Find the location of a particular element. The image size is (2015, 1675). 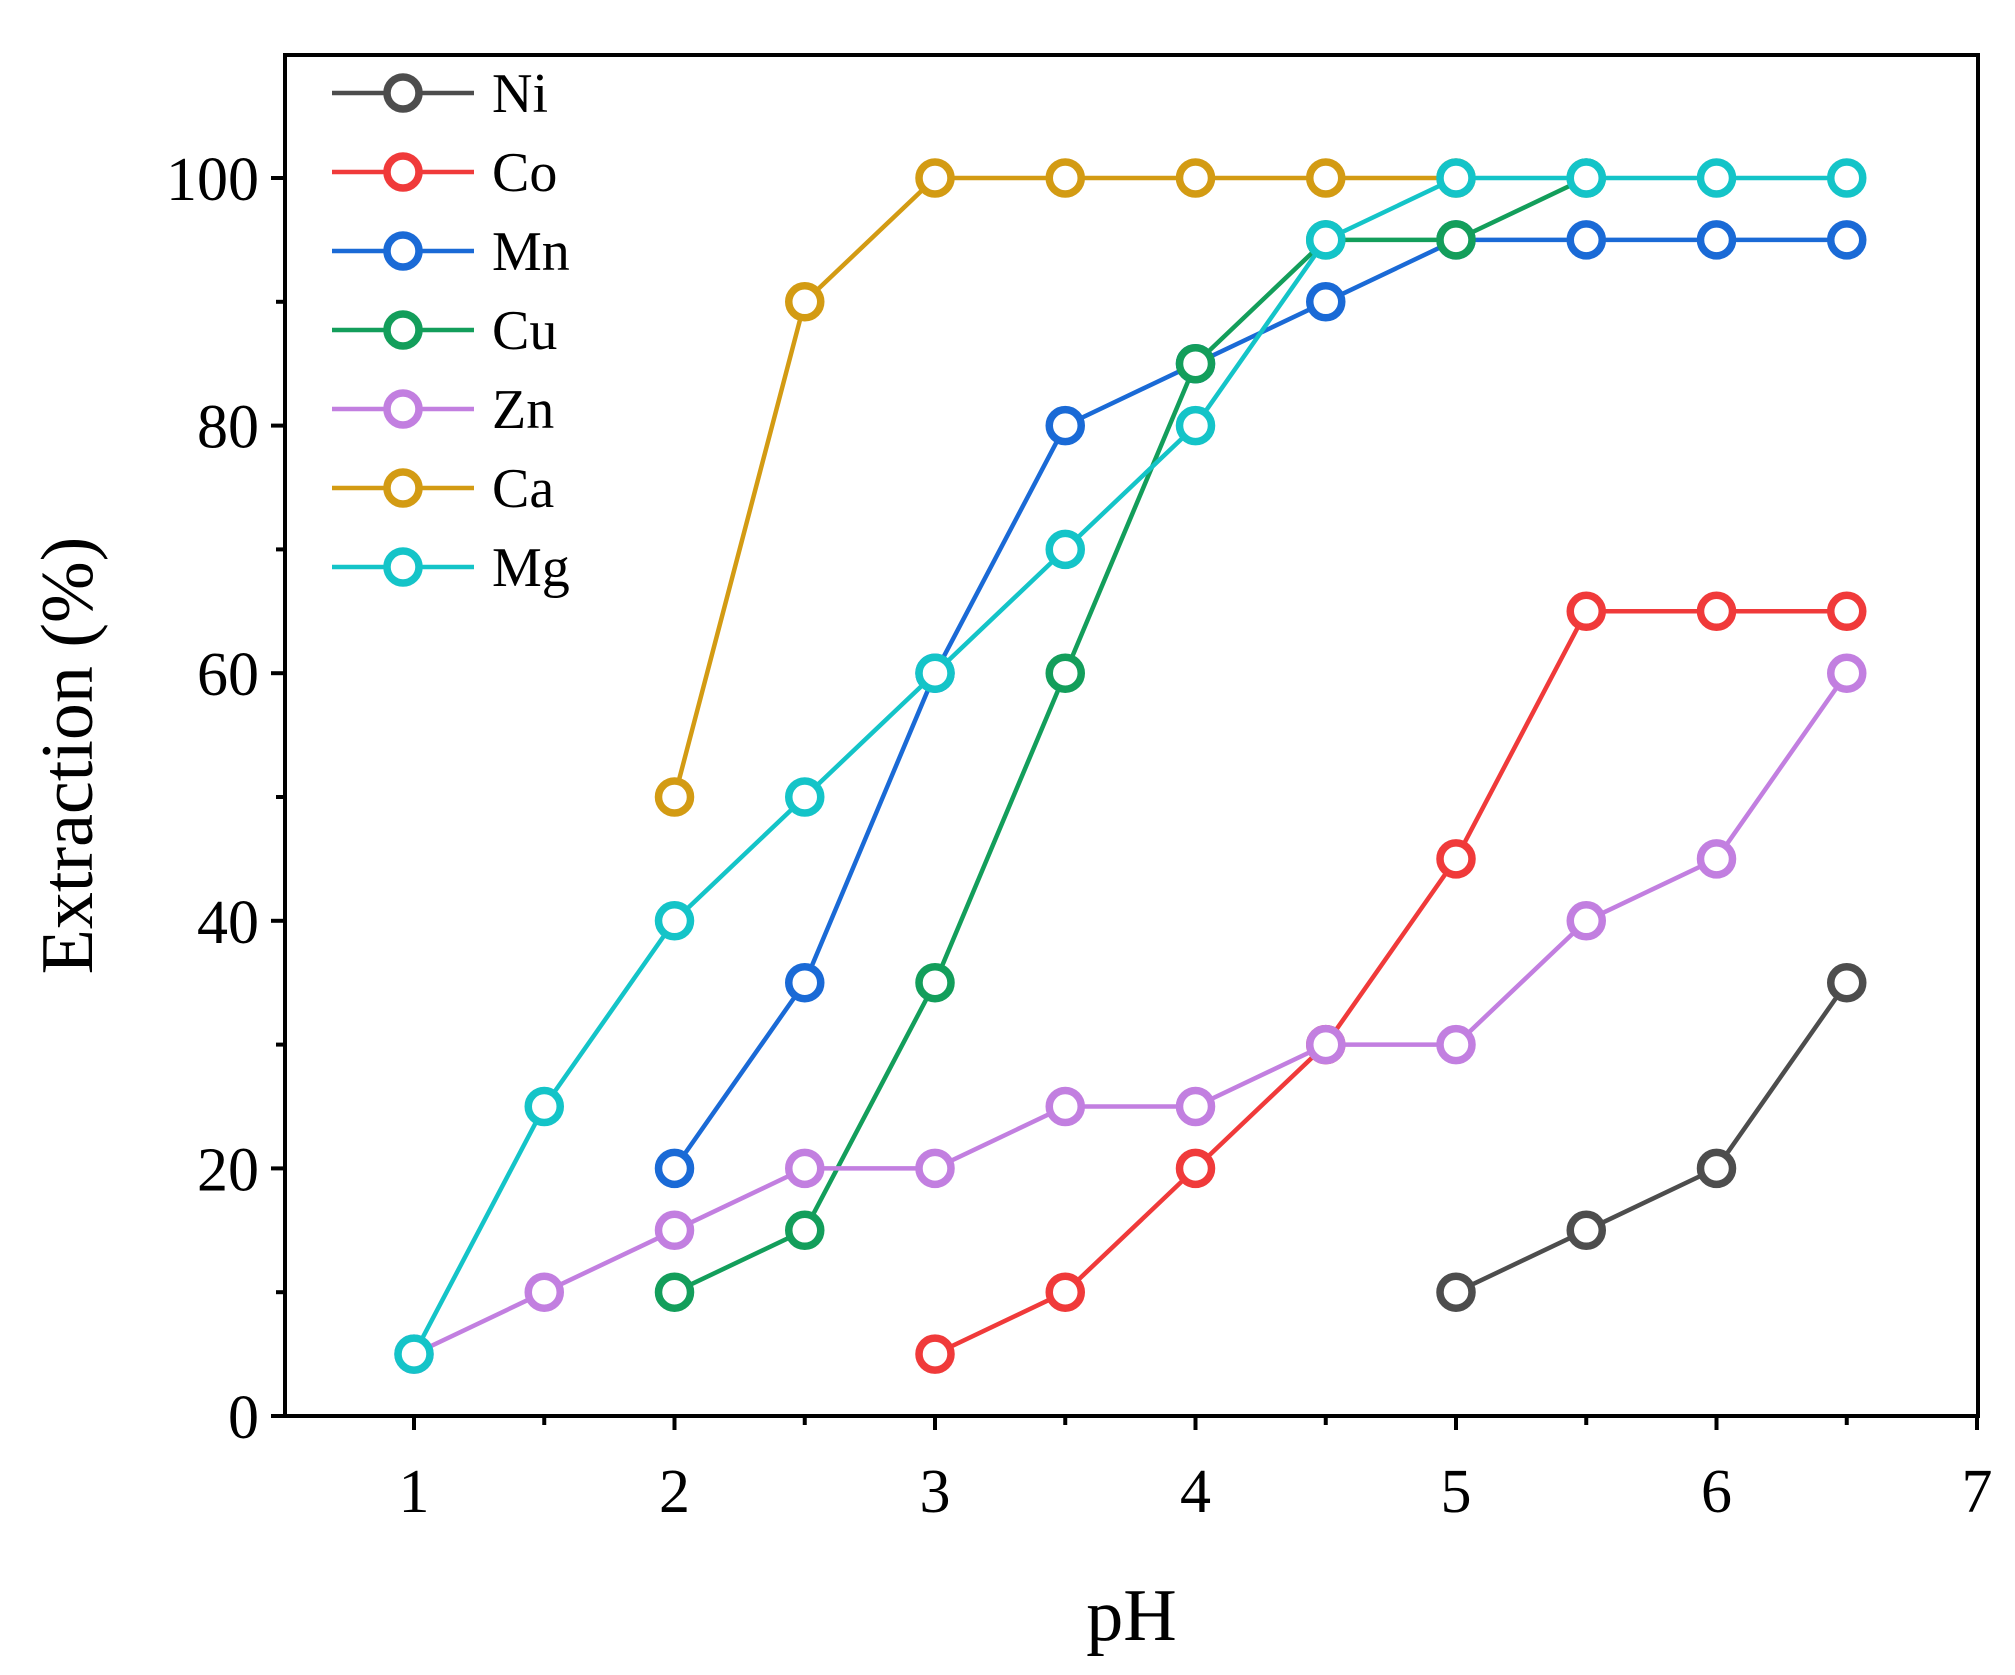

y-axis-title: Extraction (%) is located at coordinates (68, 756).